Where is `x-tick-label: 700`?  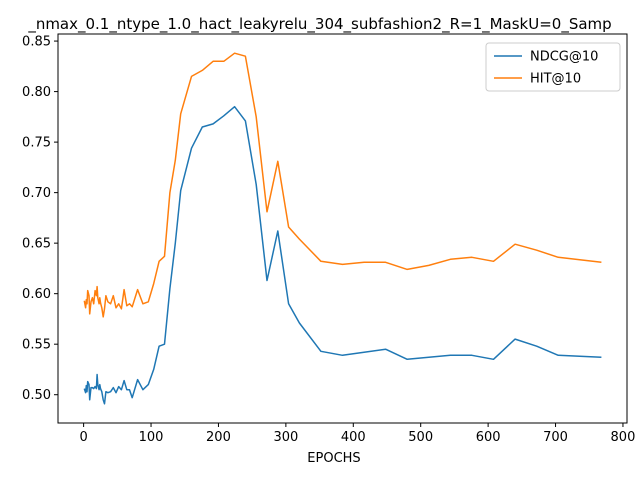
x-tick-label: 700 is located at coordinates (555, 437).